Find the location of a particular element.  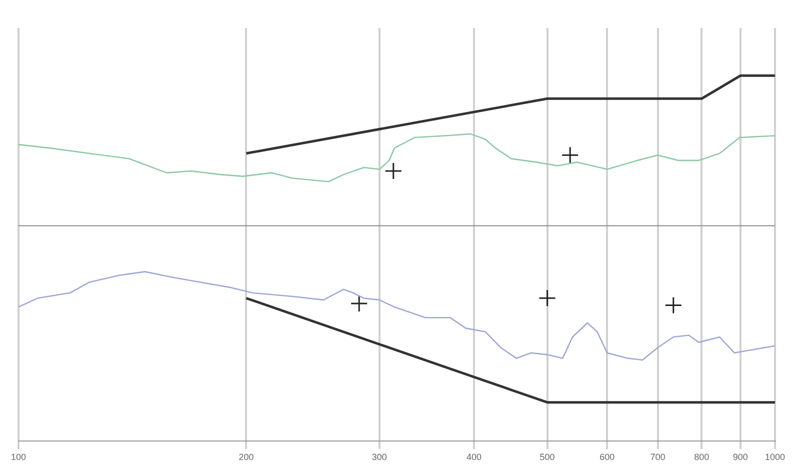

x-tick-label: 500 is located at coordinates (547, 457).